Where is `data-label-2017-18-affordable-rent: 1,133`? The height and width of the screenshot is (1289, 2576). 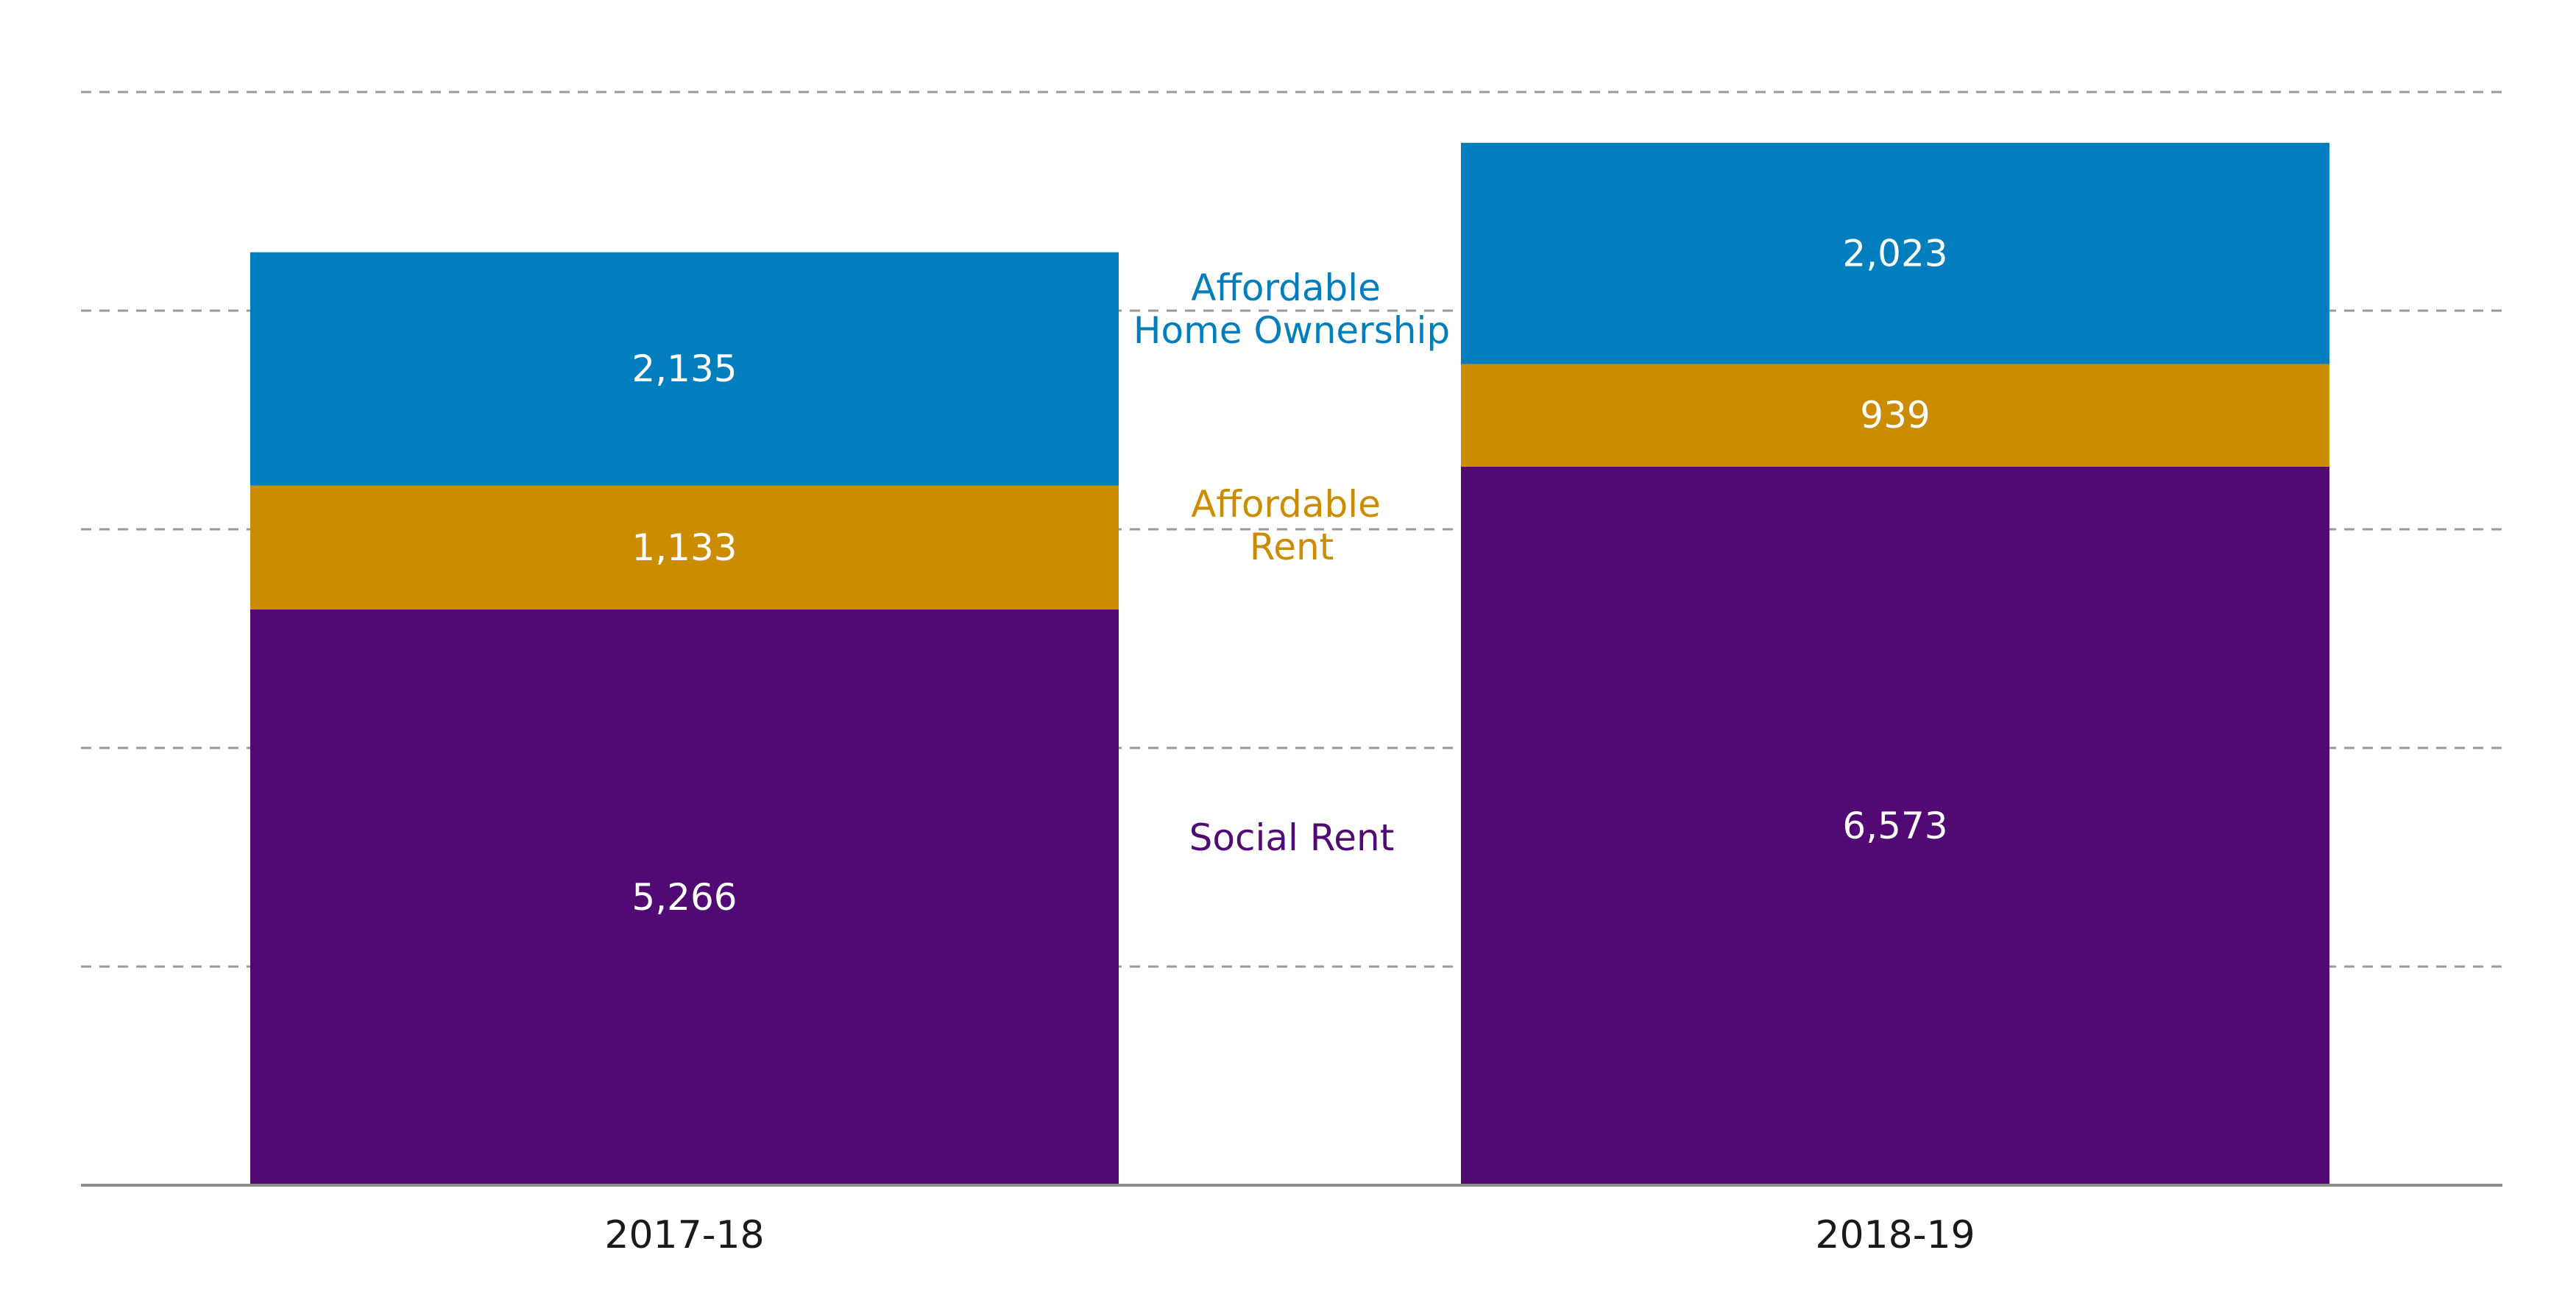 data-label-2017-18-affordable-rent: 1,133 is located at coordinates (684, 547).